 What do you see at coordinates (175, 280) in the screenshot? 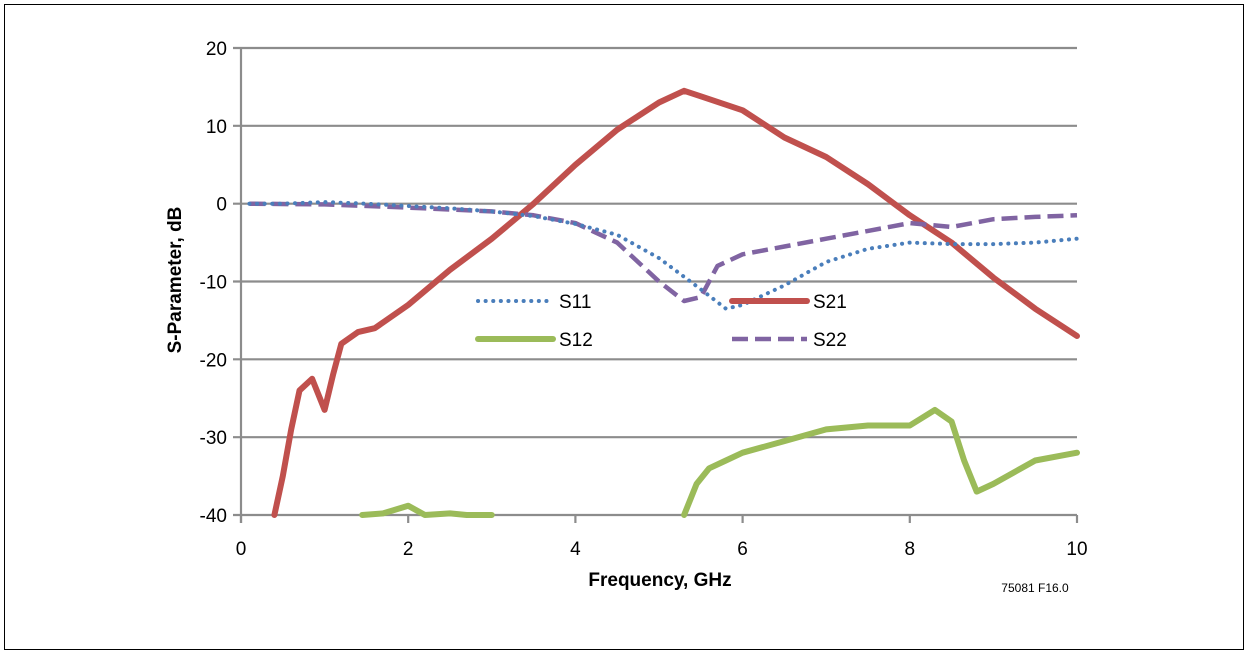
I see `y-axis-title: S-Parameter, dB` at bounding box center [175, 280].